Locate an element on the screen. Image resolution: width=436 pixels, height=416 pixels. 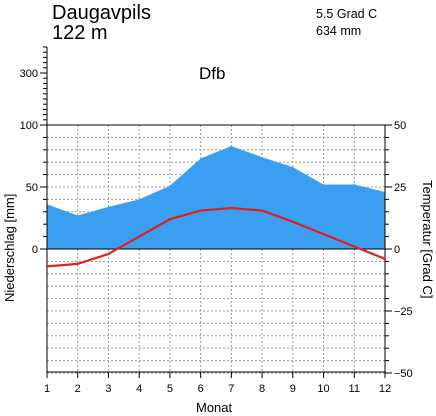
x-tick-label: 5 is located at coordinates (170, 389).